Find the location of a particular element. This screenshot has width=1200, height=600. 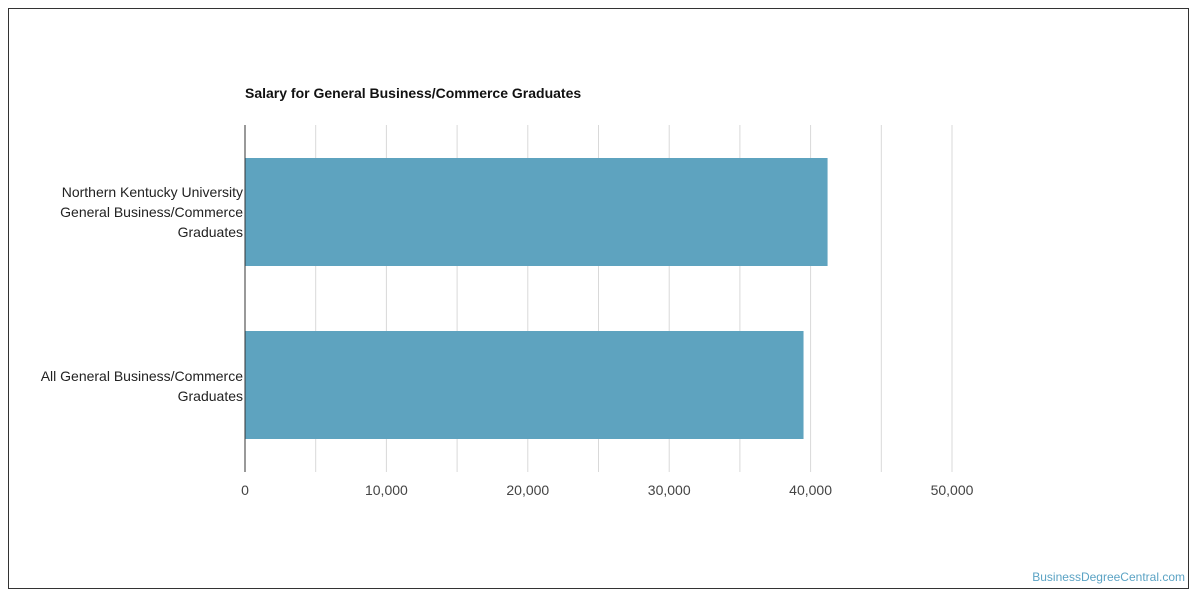

x-tick-label: 10,000 is located at coordinates (386, 490).